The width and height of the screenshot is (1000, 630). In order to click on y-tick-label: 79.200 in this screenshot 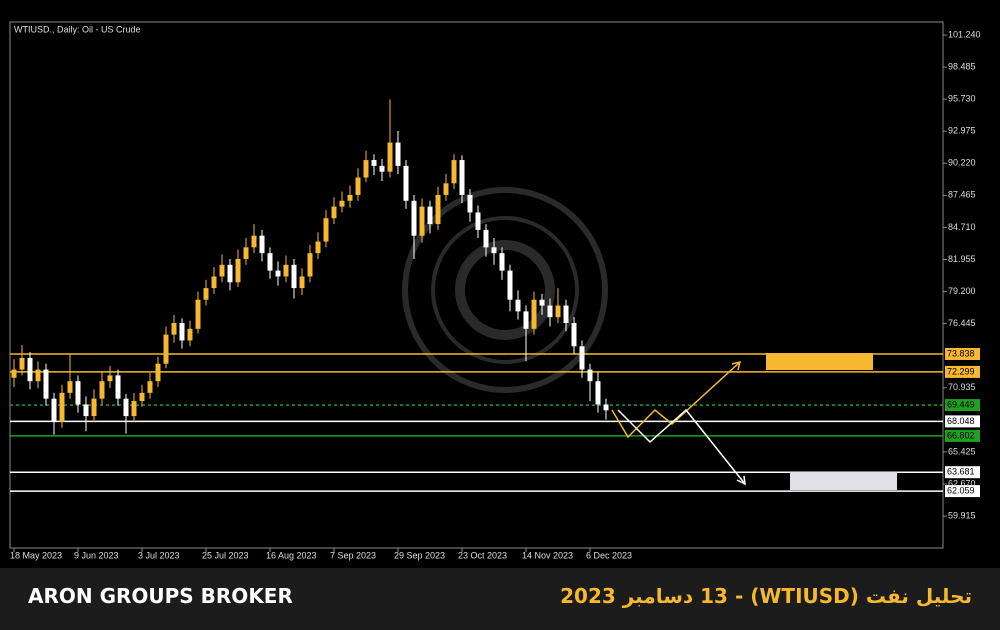, I will do `click(962, 291)`.